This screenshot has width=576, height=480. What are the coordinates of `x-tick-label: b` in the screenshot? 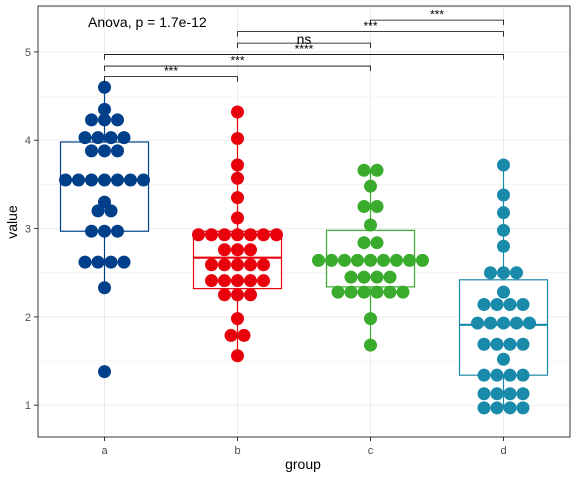 It's located at (237, 451).